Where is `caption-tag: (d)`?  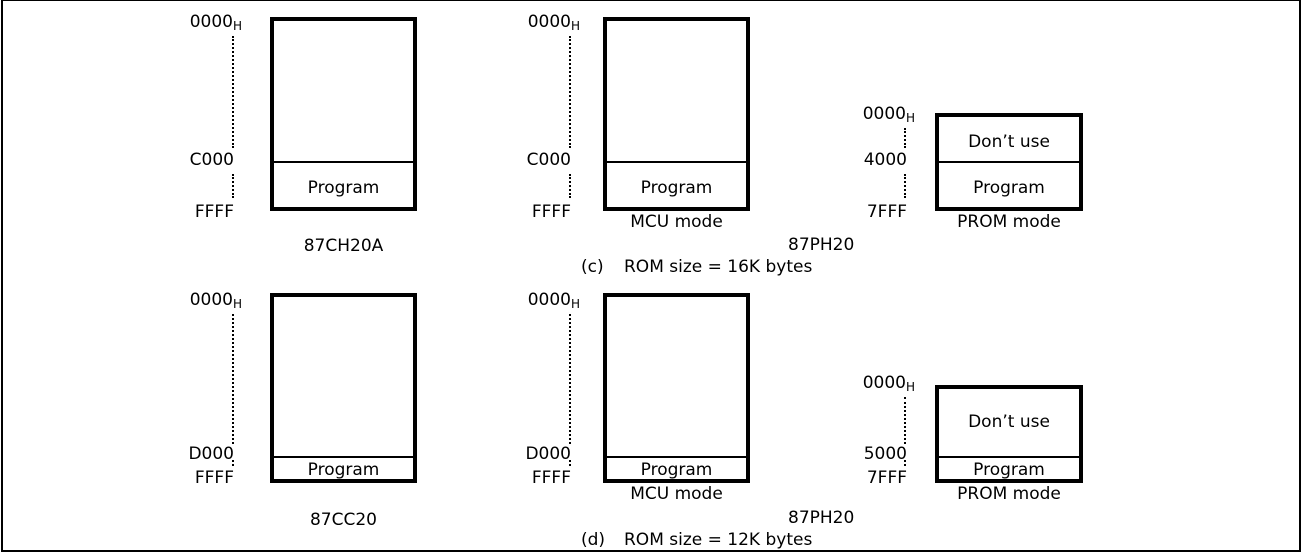
caption-tag: (d) is located at coordinates (593, 540).